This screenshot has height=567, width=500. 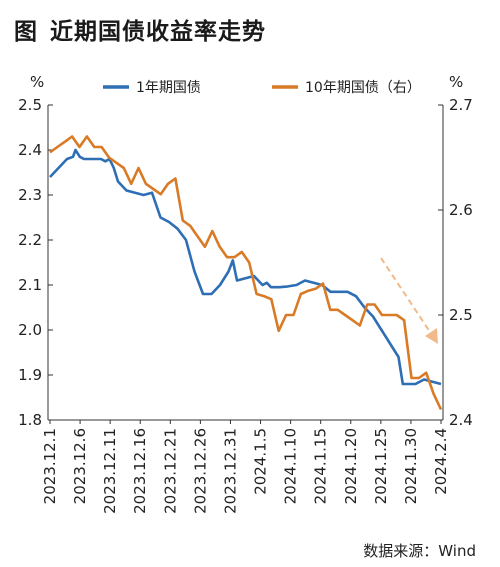 What do you see at coordinates (363, 88) in the screenshot?
I see `legend-label-2: 10年期国债（右）` at bounding box center [363, 88].